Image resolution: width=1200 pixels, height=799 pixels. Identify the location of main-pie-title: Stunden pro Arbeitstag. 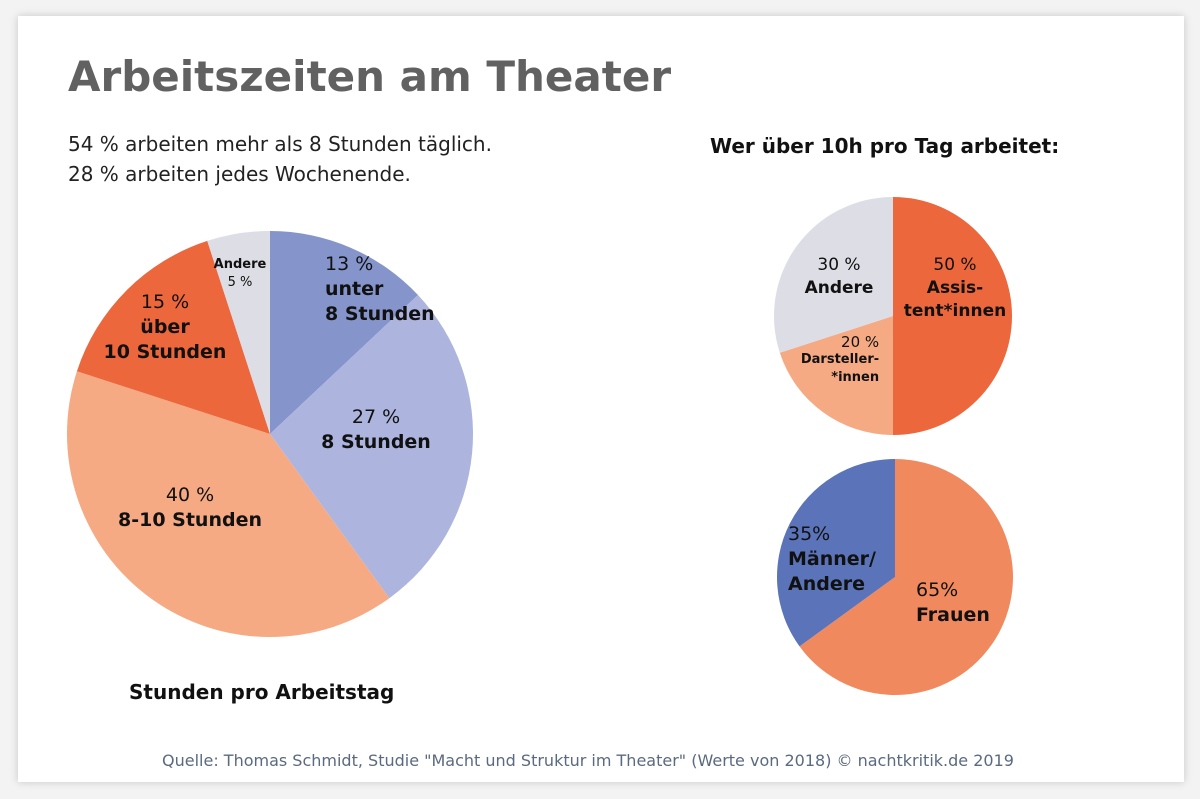
(262, 692).